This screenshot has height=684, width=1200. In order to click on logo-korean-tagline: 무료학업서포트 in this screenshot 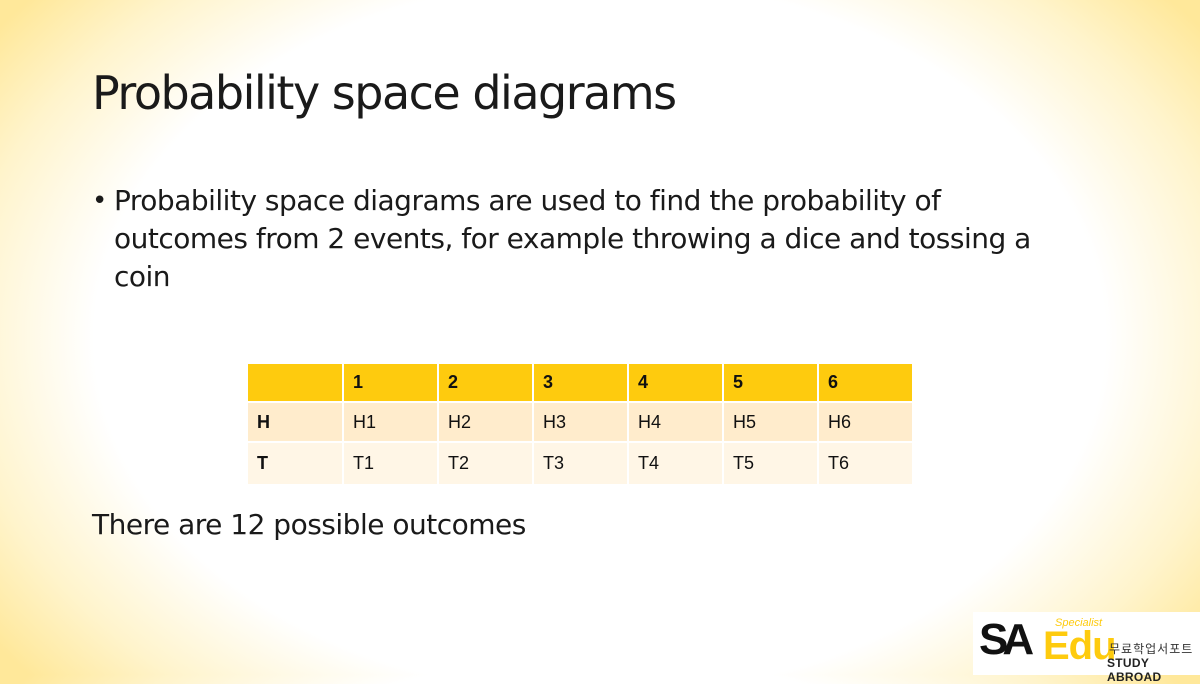, I will do `click(1151, 649)`.